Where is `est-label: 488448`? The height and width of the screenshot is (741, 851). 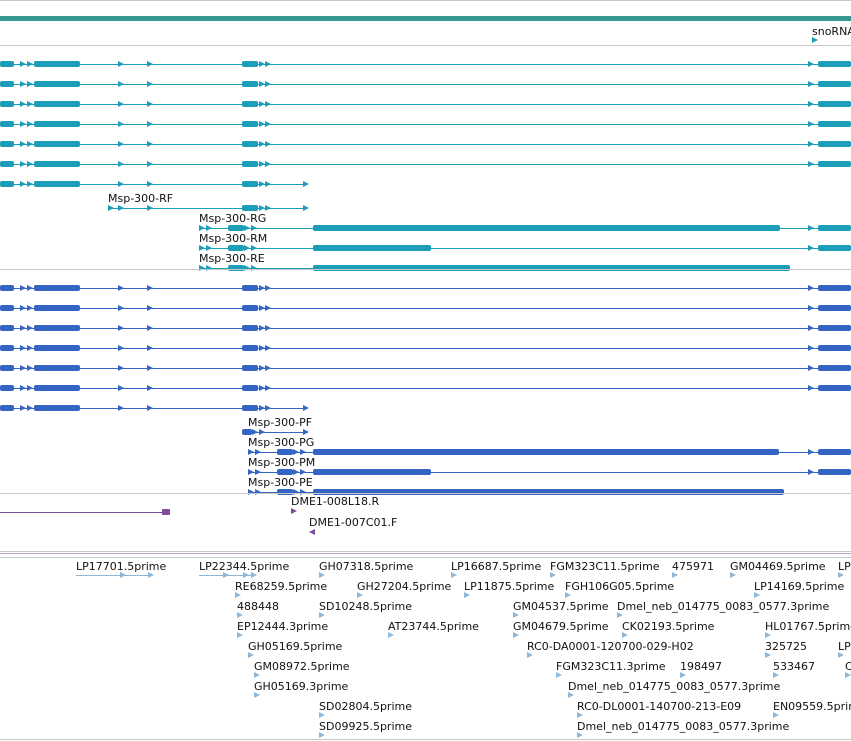 est-label: 488448 is located at coordinates (258, 606).